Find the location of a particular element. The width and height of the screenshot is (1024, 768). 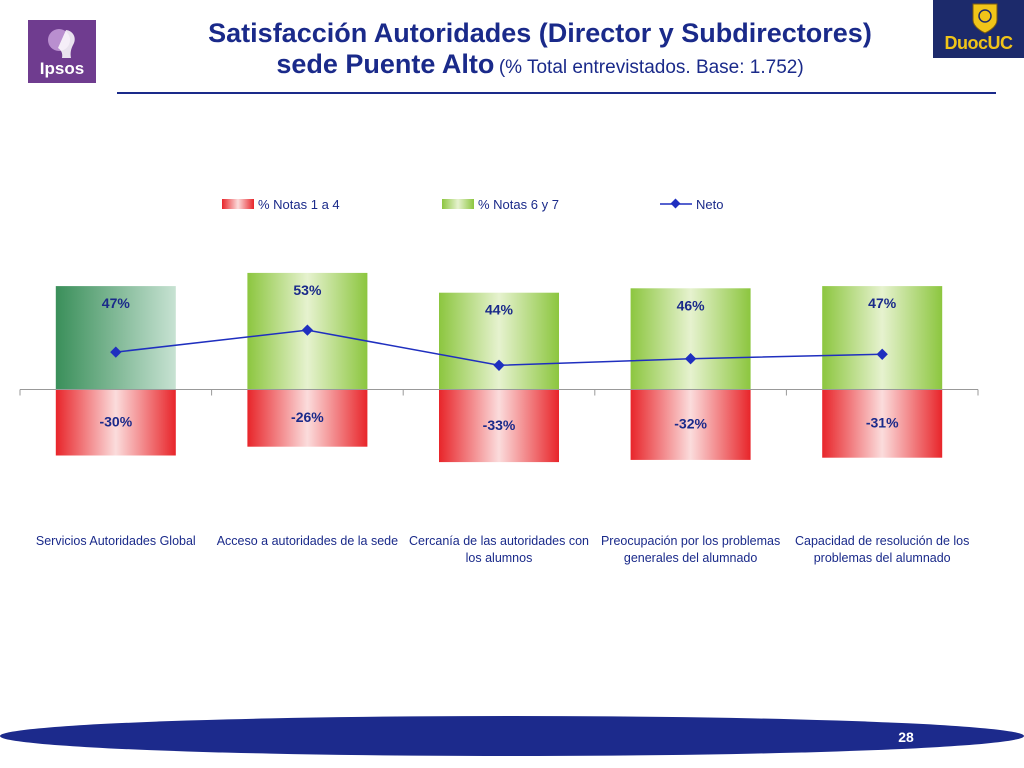

data-label-negative-3: -32% is located at coordinates (690, 424).